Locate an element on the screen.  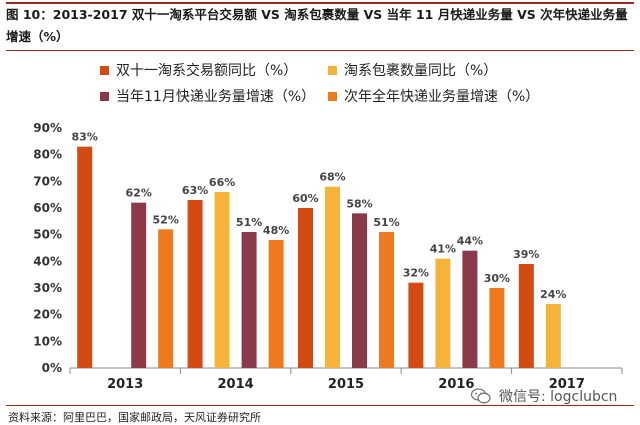
y-tick-label: 40% is located at coordinates (47, 261).